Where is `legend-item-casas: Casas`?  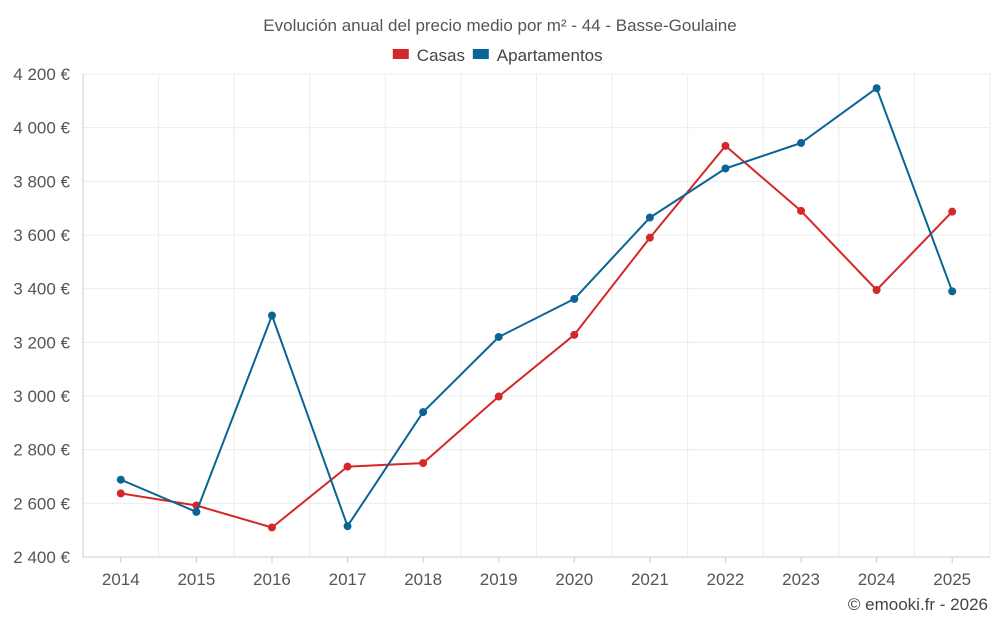
legend-item-casas: Casas is located at coordinates (428, 55).